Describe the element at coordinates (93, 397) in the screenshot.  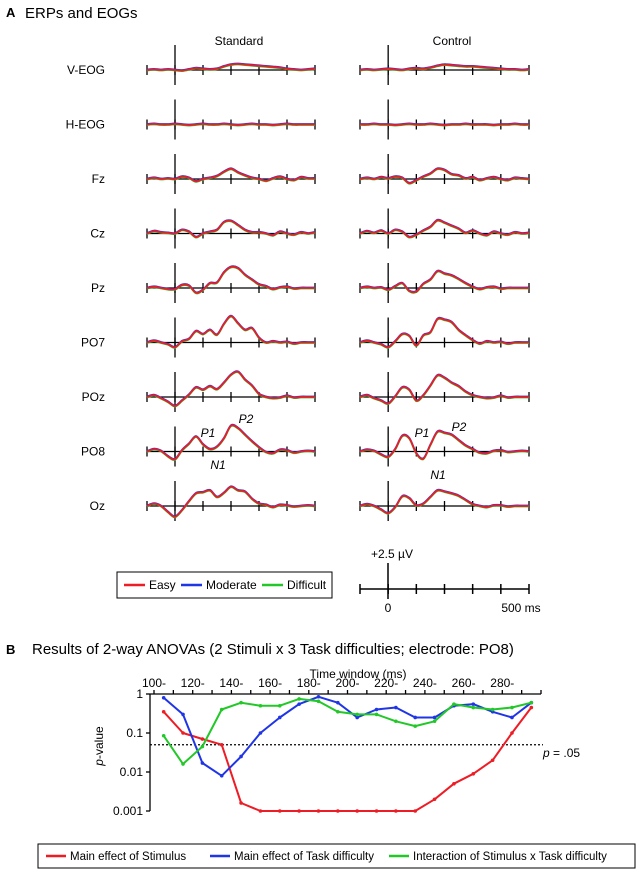
I see `electrode-label-poz: POz` at that location.